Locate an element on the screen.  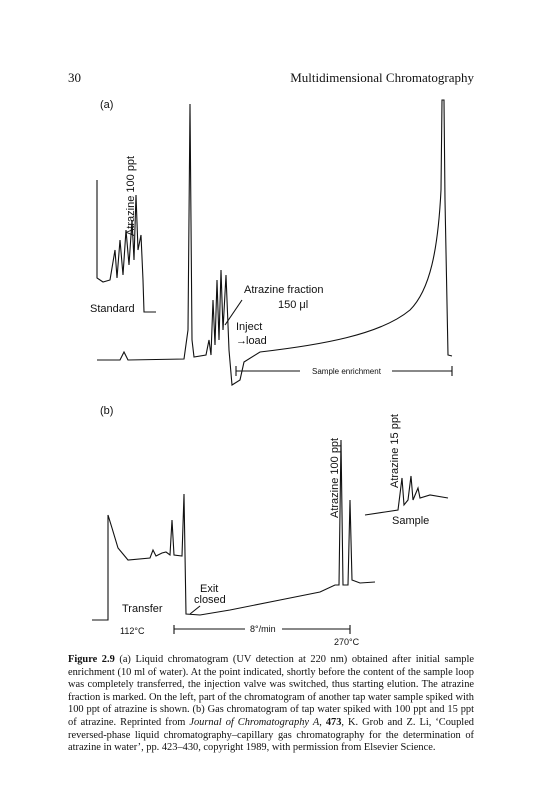
enrichment-label: Sample enrichment is located at coordinates (347, 371).